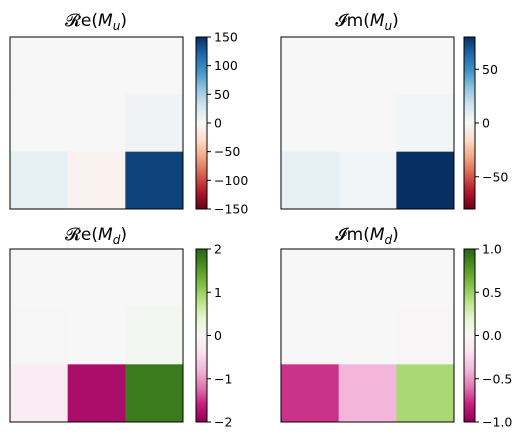  What do you see at coordinates (223, 378) in the screenshot?
I see `colorbar-tick-label: −1` at bounding box center [223, 378].